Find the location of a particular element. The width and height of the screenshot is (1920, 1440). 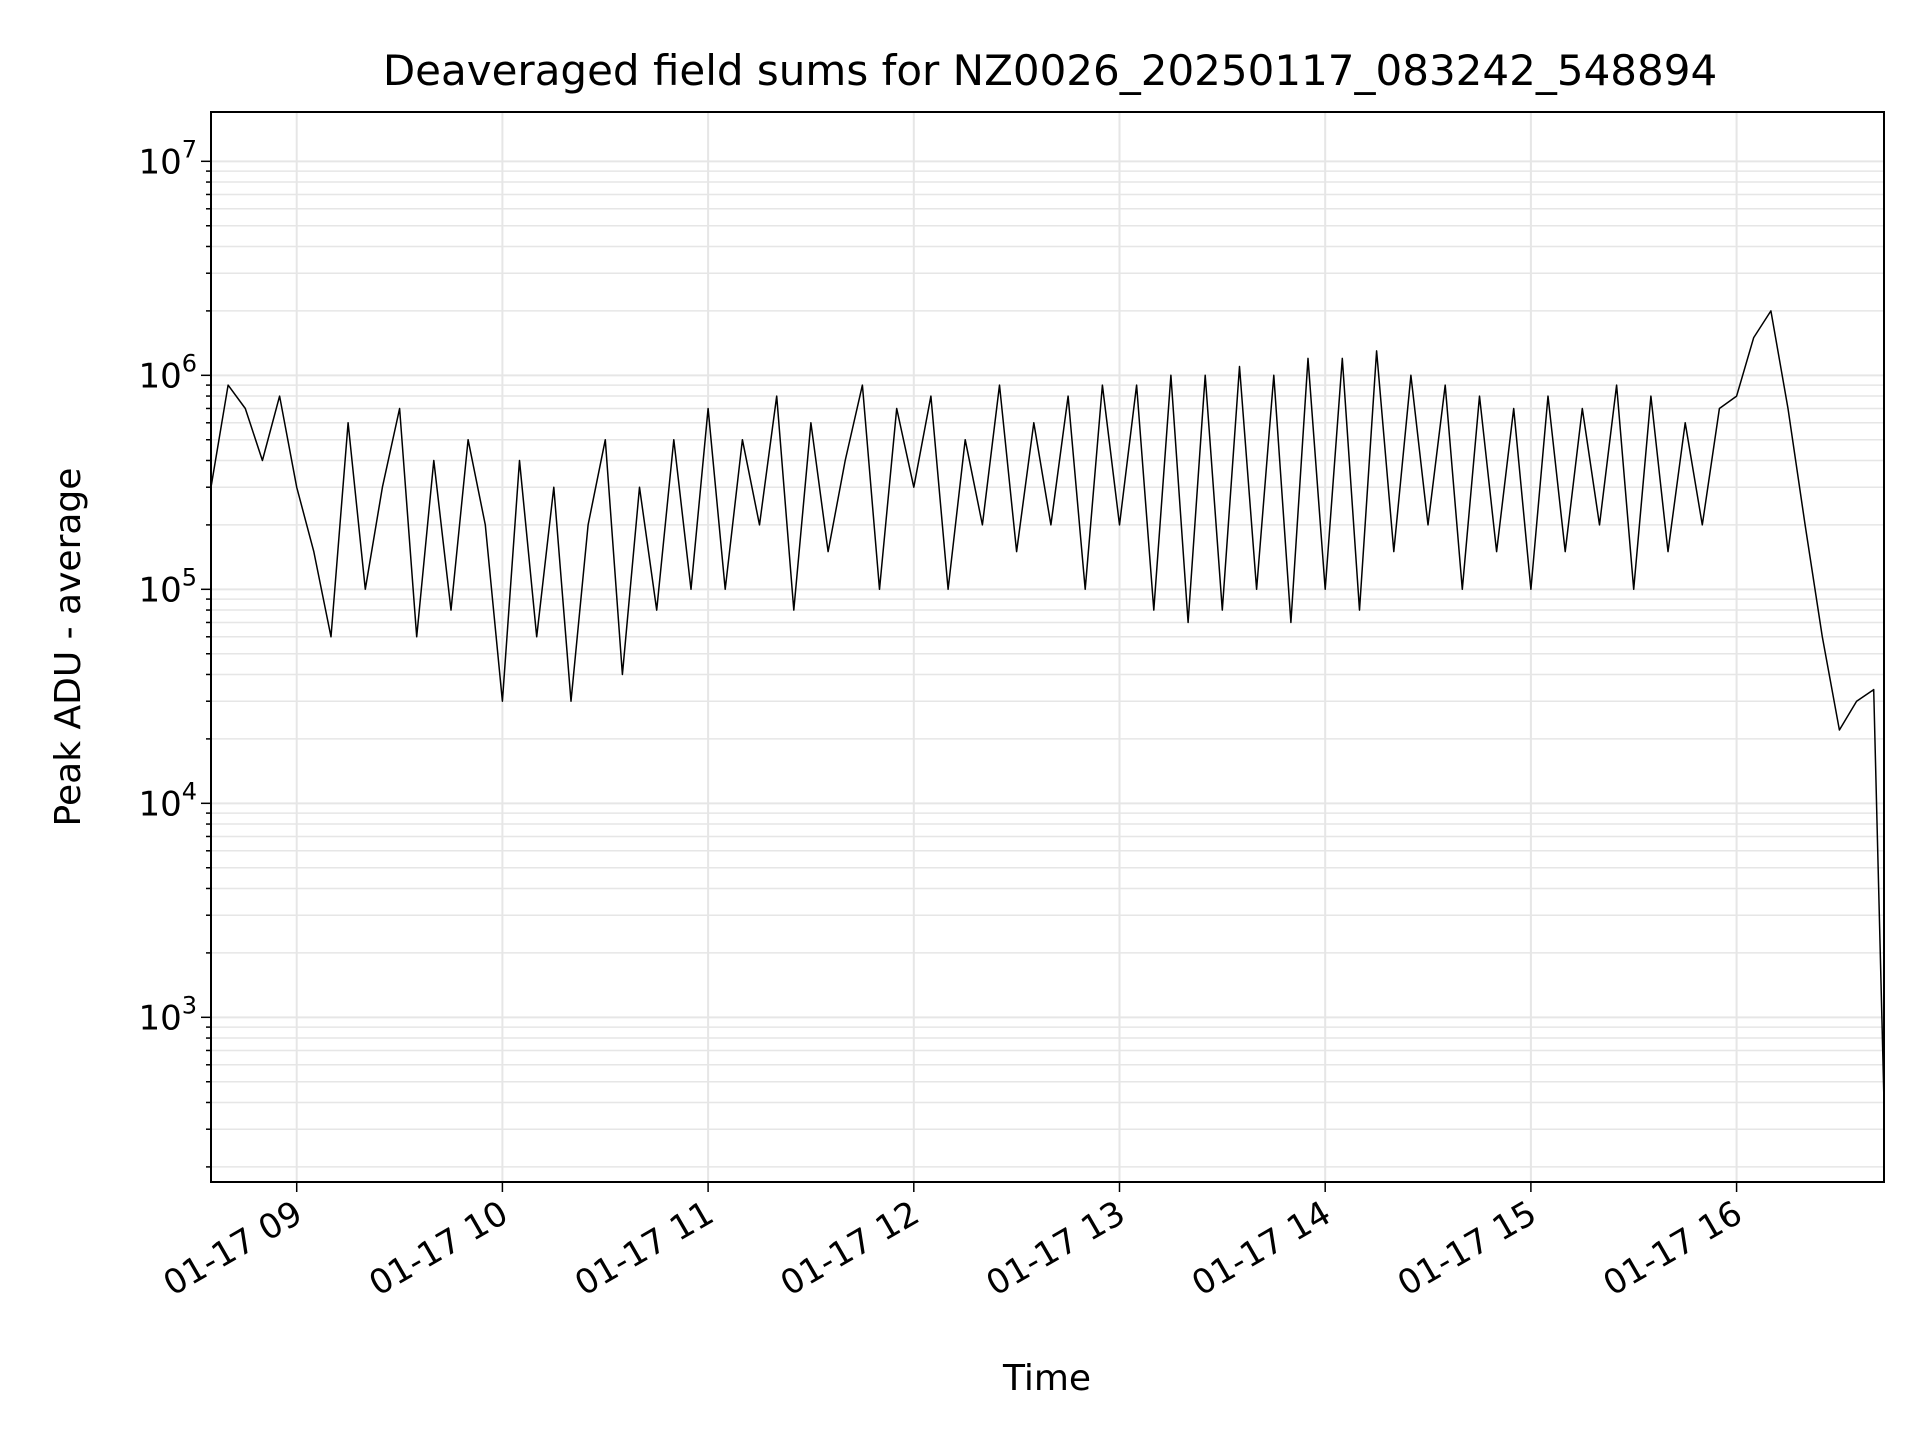

x-tick-label: 01-17 13 is located at coordinates (1056, 1248).